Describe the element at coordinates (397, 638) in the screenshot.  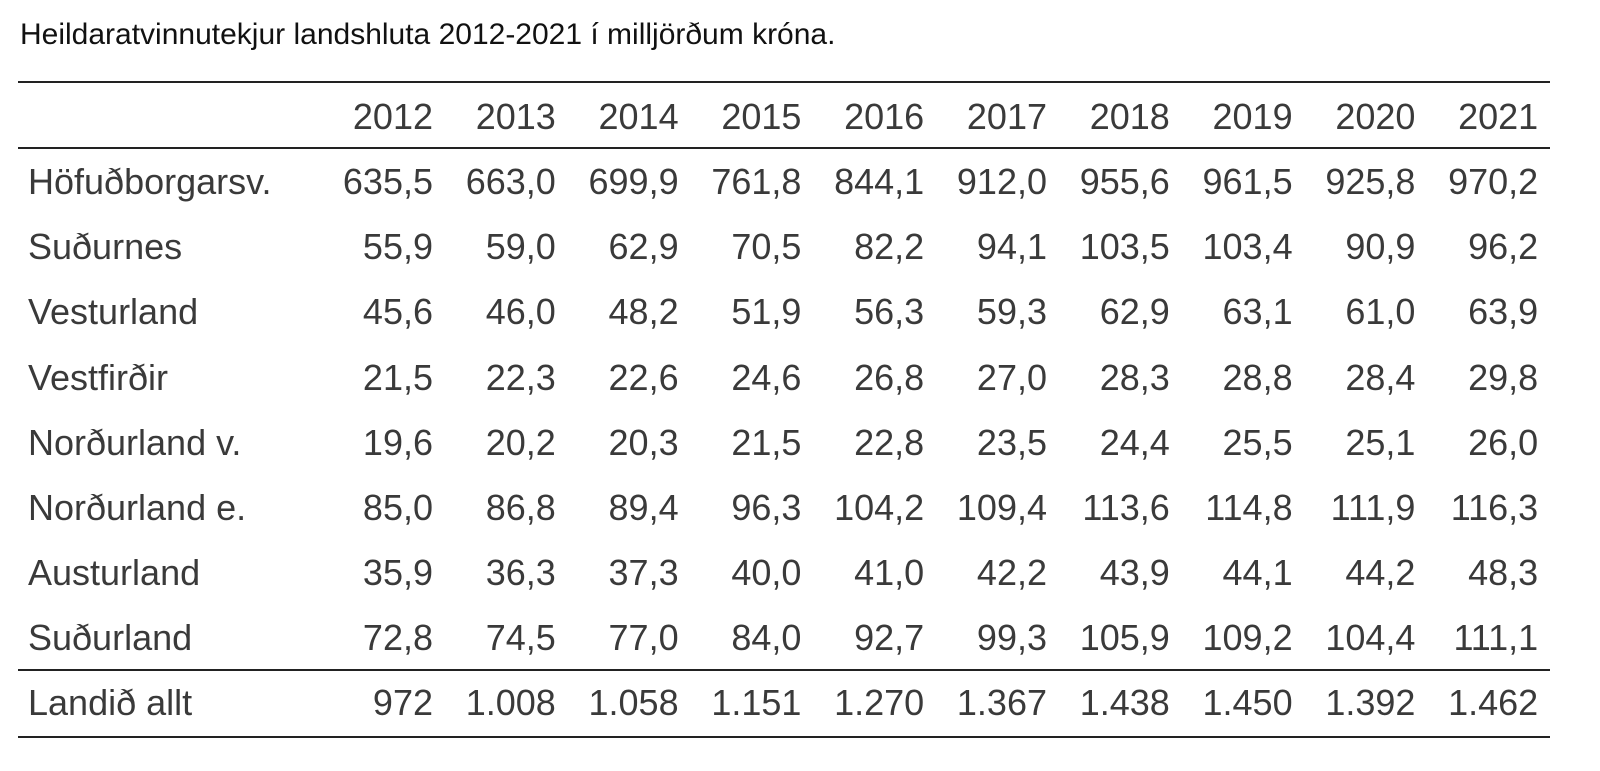
I see `cell: 72,8` at that location.